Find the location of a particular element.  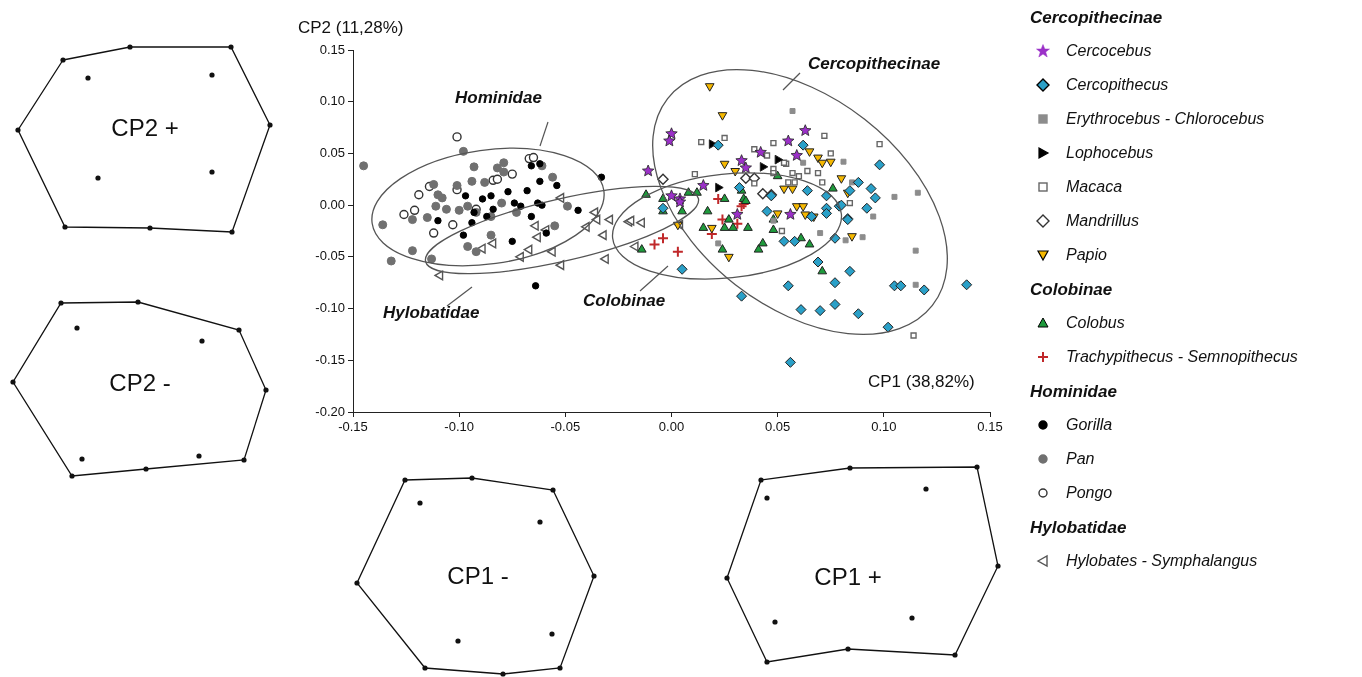

y-tick-label: 0.10 is located at coordinates (332, 101).